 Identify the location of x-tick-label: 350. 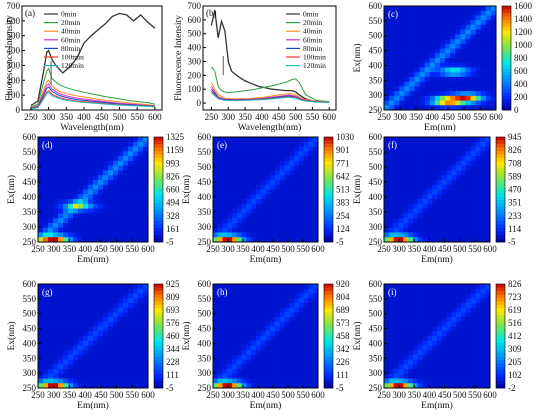
(416, 117).